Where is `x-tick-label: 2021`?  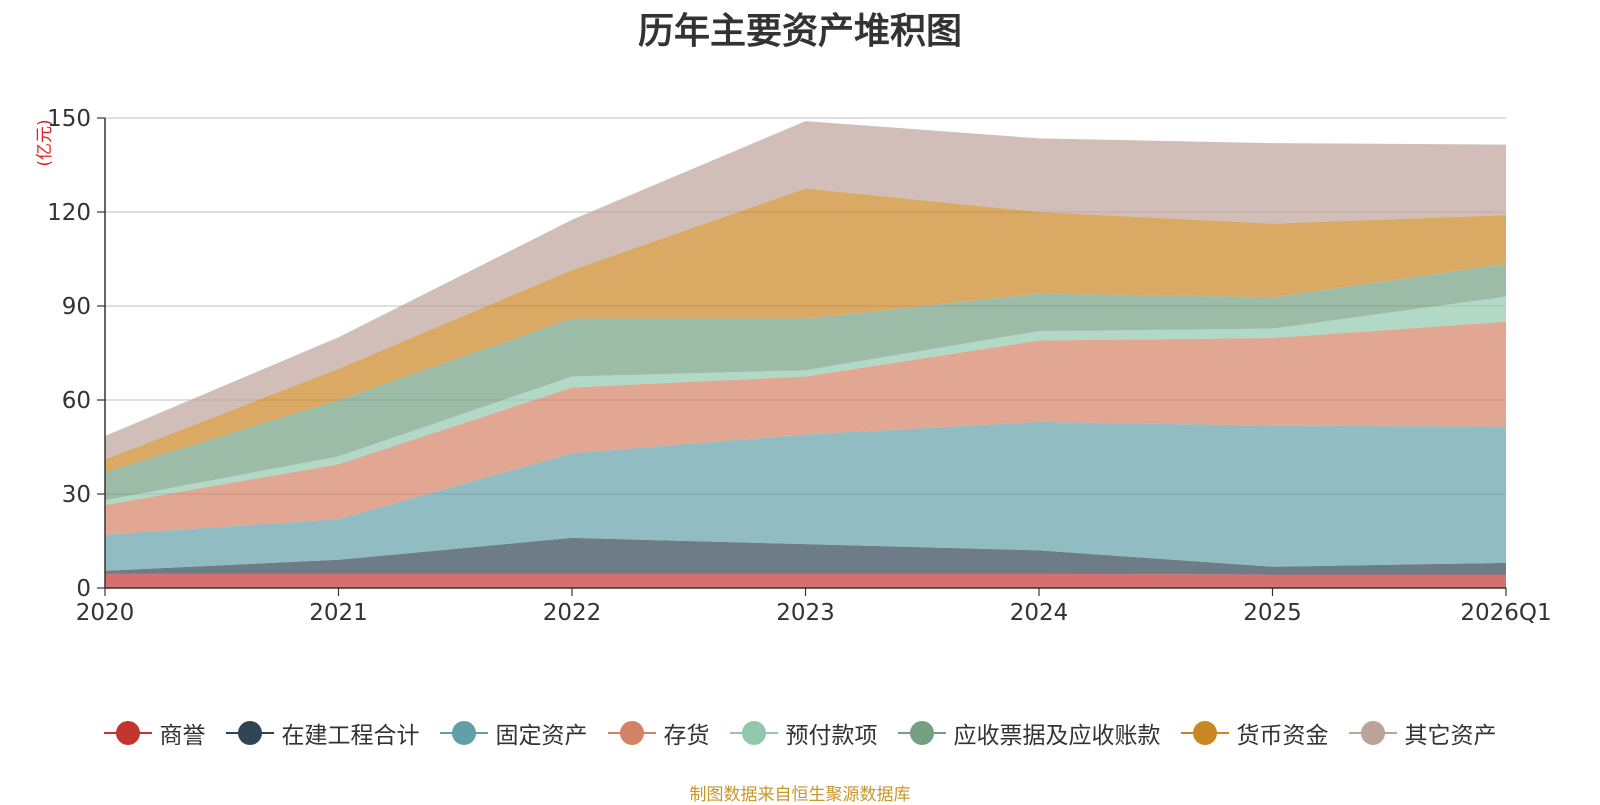
x-tick-label: 2021 is located at coordinates (338, 613).